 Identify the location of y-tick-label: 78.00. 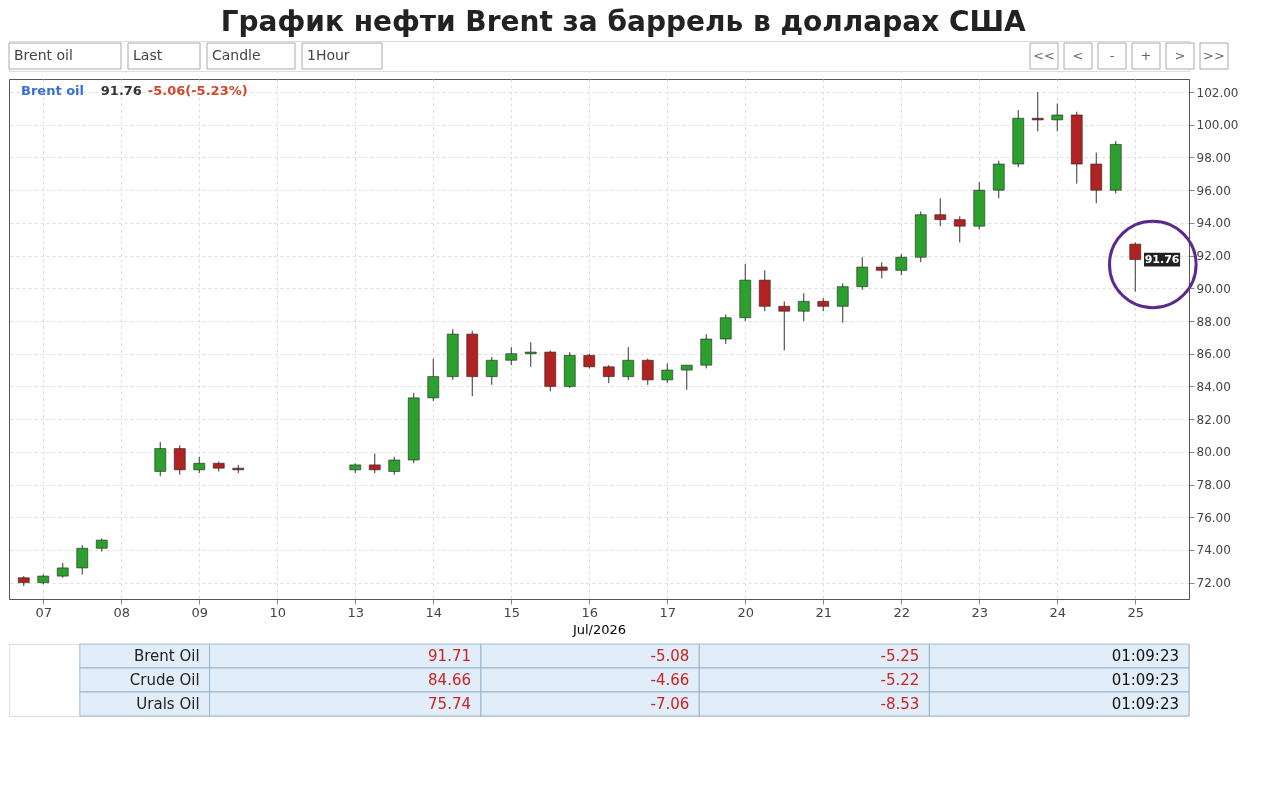
(1213, 485).